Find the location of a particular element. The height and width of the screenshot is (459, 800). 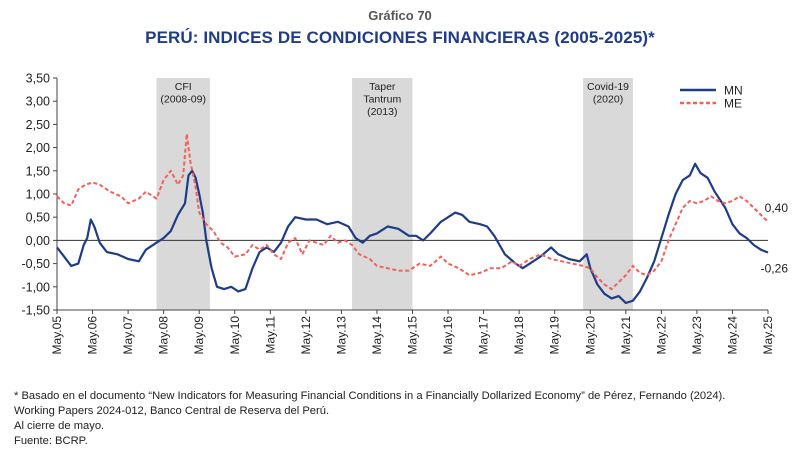

y-tick-label: -0,50 is located at coordinates (36, 264).